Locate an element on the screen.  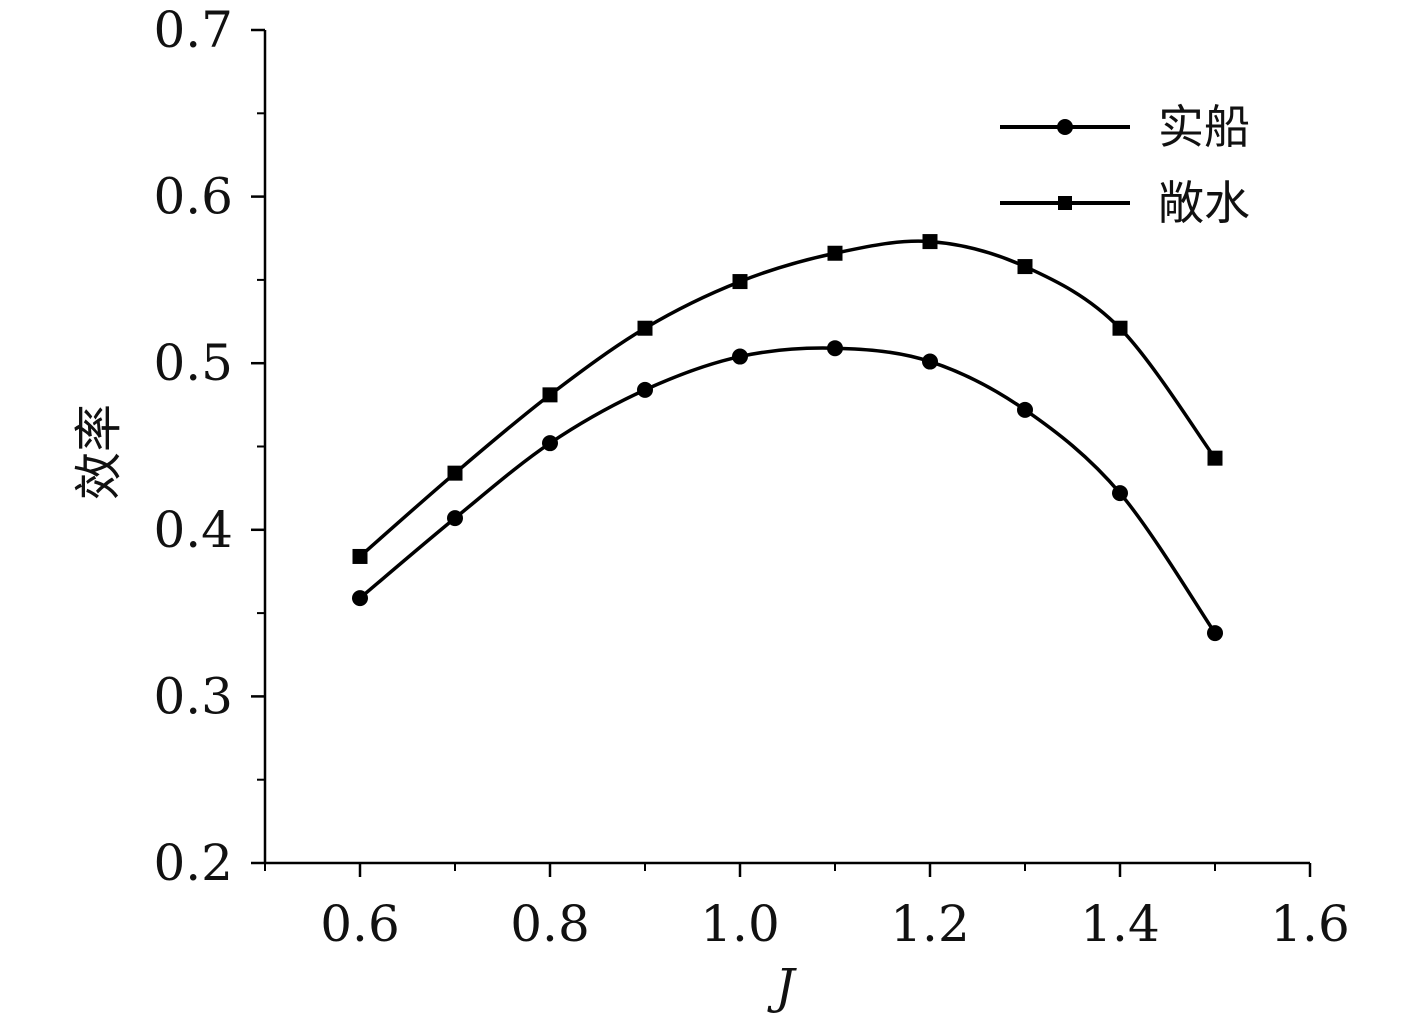
legend-marker-square is located at coordinates (1065, 203).